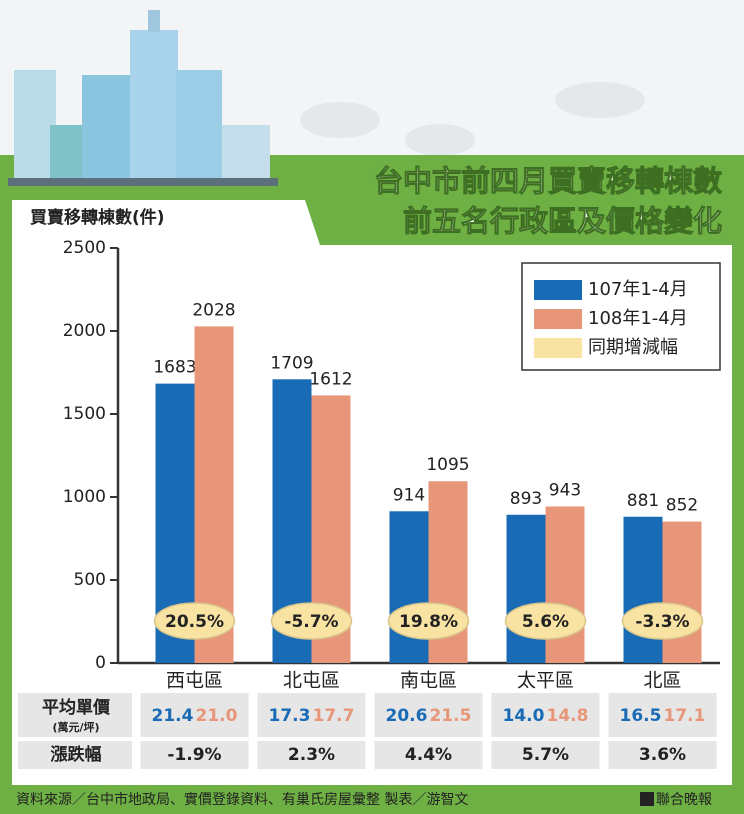  What do you see at coordinates (311, 681) in the screenshot?
I see `x-tick-label: 北屯區` at bounding box center [311, 681].